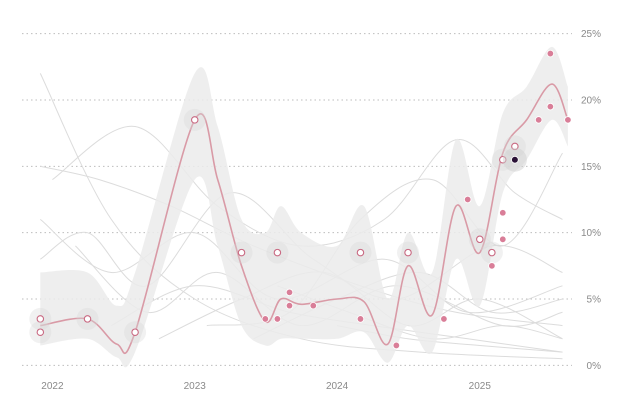  Describe the element at coordinates (591, 100) in the screenshot. I see `y-tick-label: 20%` at that location.